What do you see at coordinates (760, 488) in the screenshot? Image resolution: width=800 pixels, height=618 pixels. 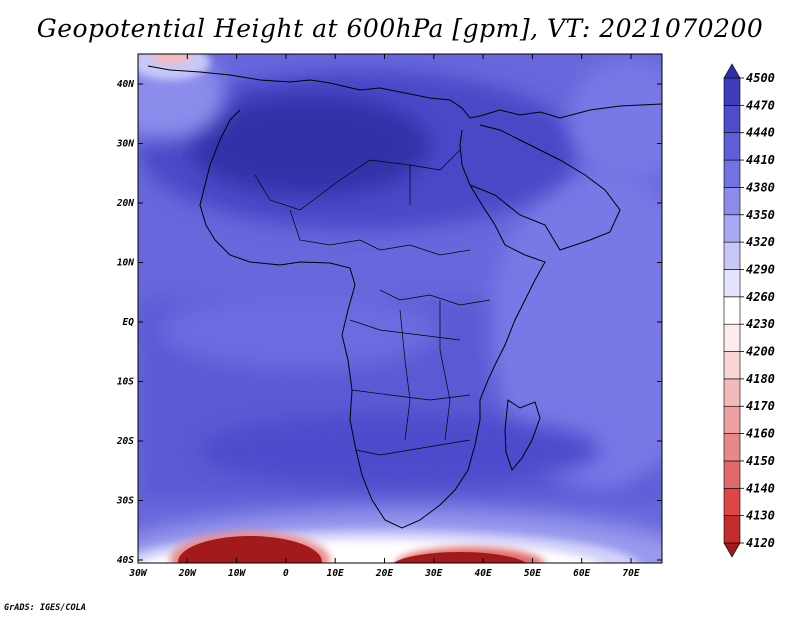 I see `colorbar-label: 4140` at bounding box center [760, 488].